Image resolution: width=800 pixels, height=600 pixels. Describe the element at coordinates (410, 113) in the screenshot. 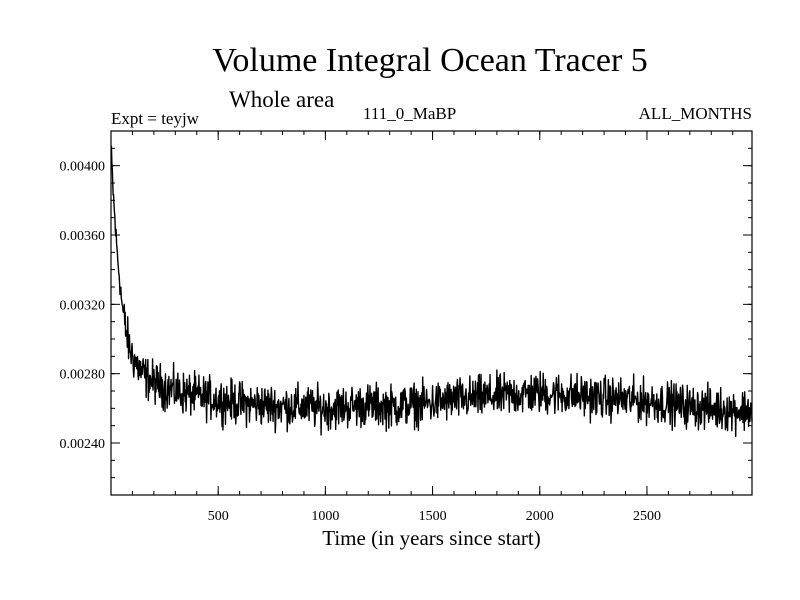

I see `run-label: 111_0_MaBP` at that location.